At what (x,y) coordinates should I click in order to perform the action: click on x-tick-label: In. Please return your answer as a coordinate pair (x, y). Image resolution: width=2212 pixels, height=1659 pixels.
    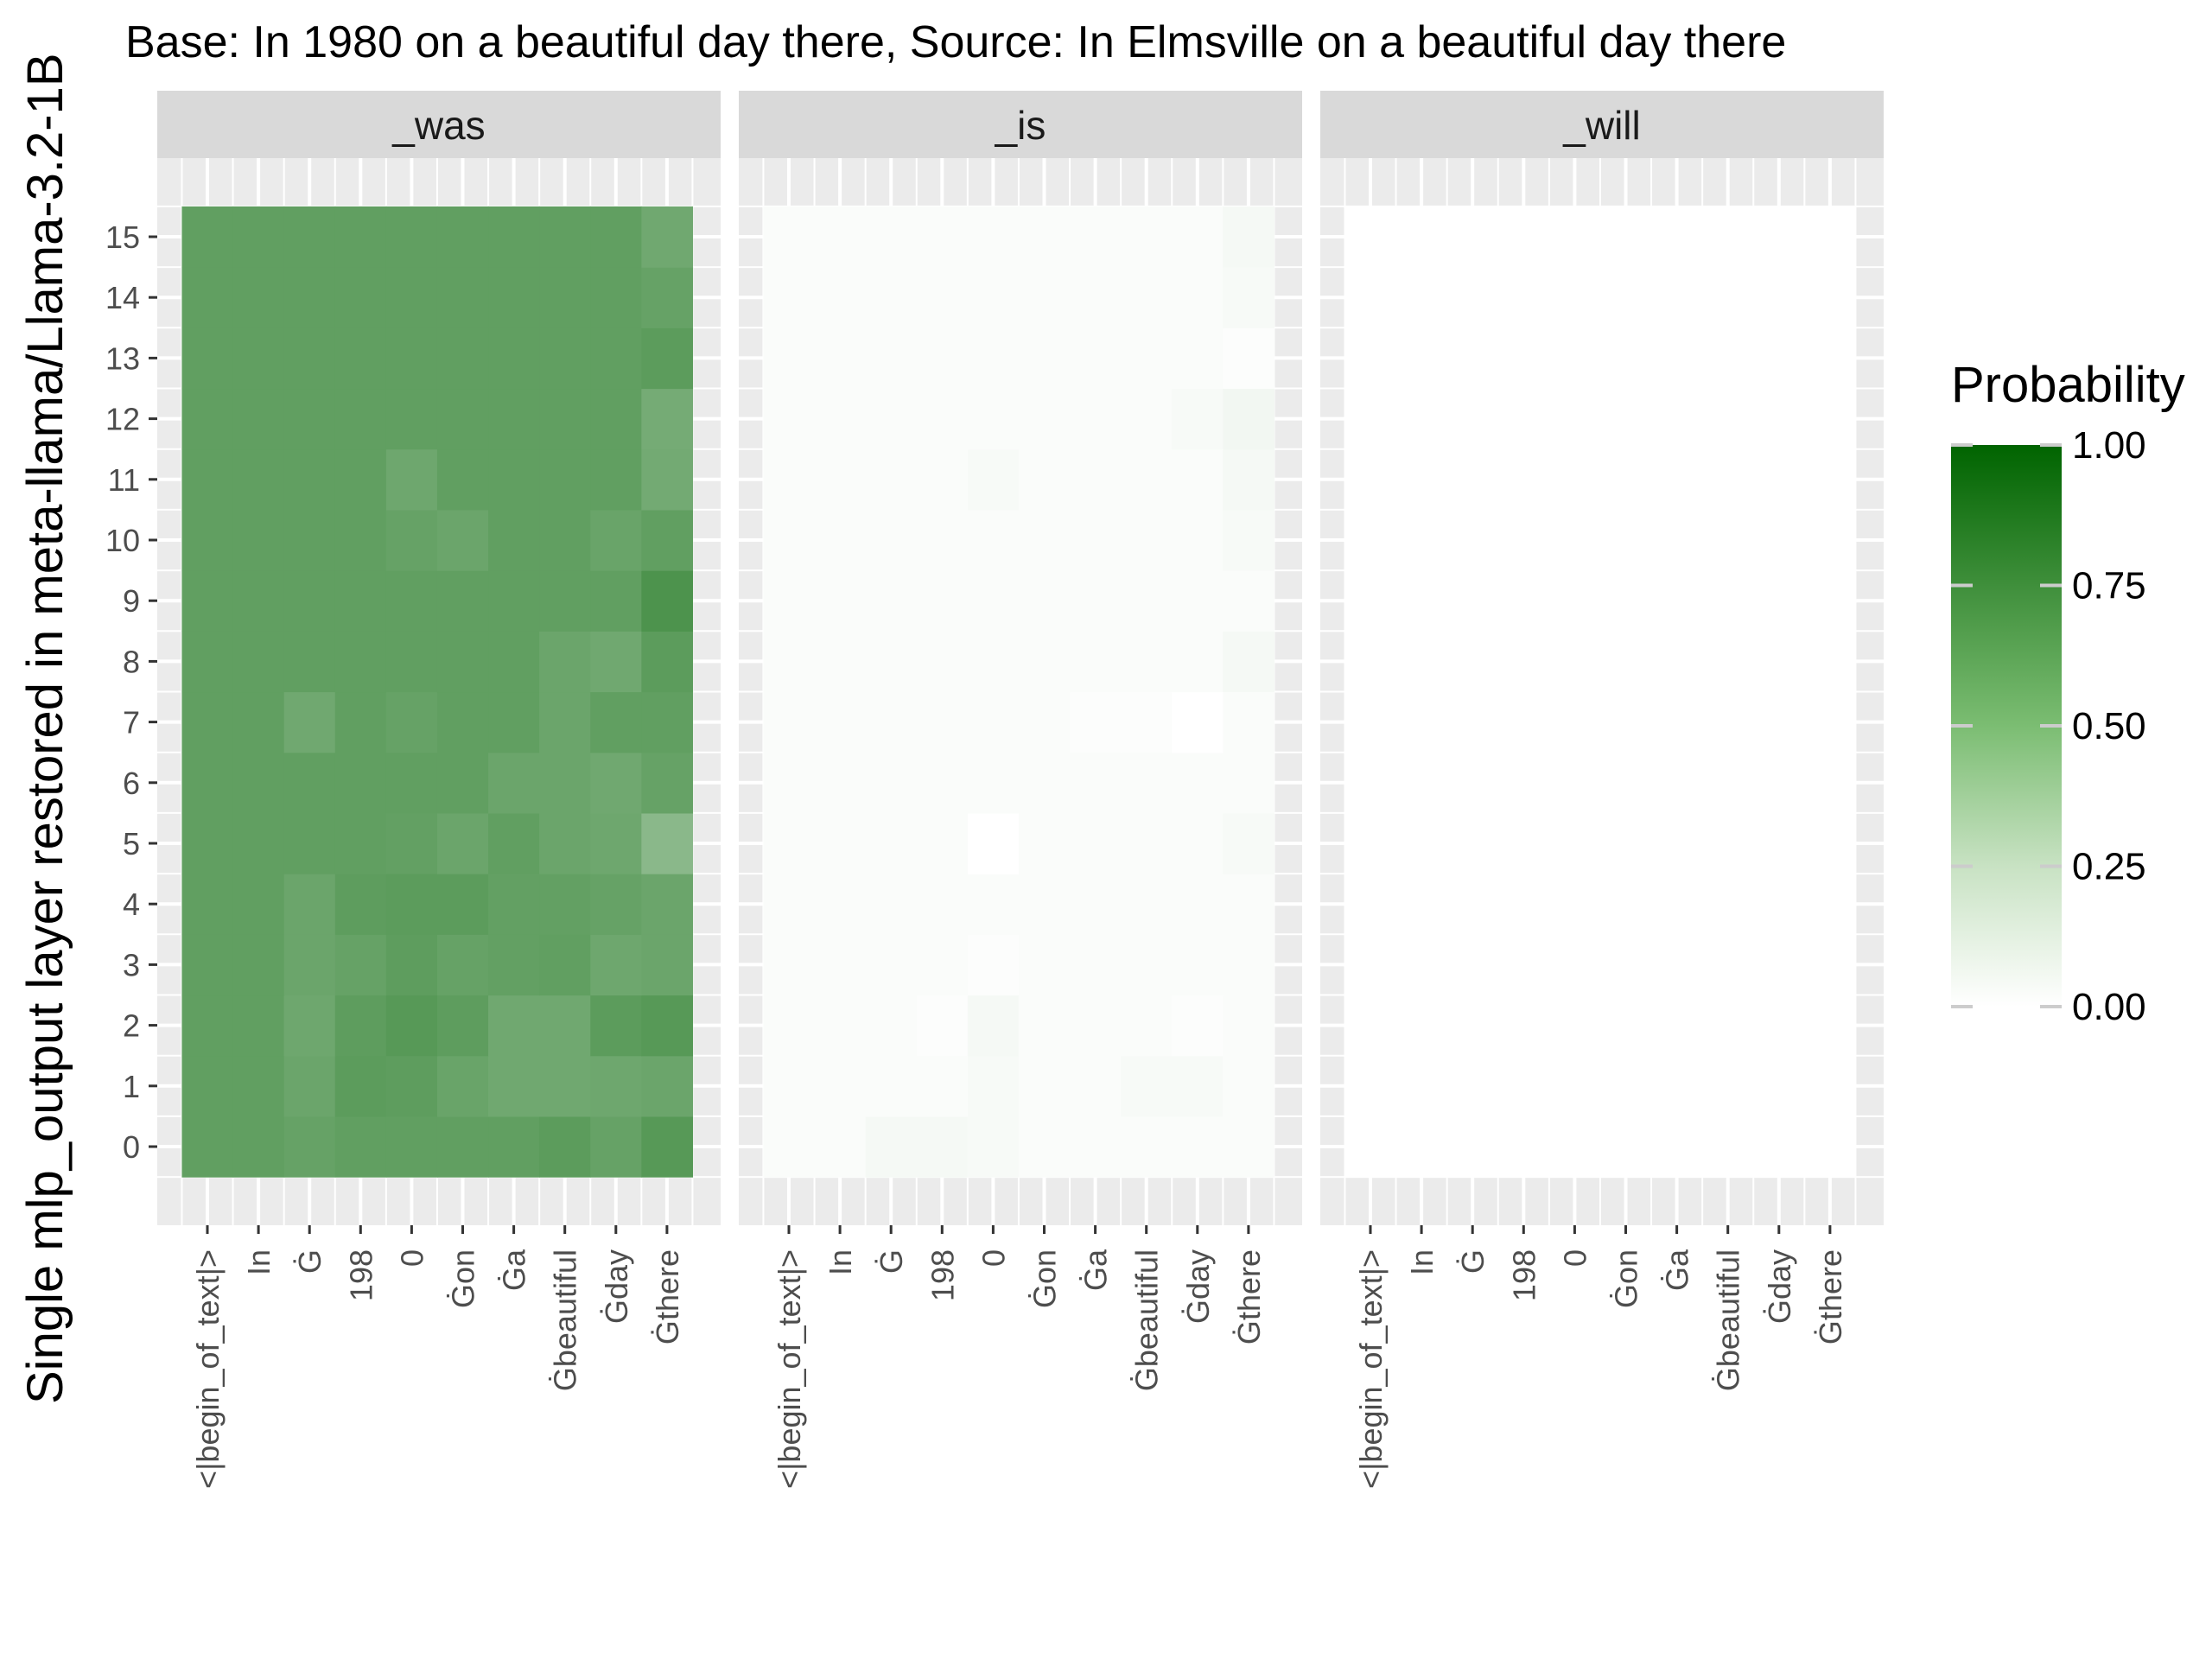
    Looking at the image, I should click on (1422, 1262).